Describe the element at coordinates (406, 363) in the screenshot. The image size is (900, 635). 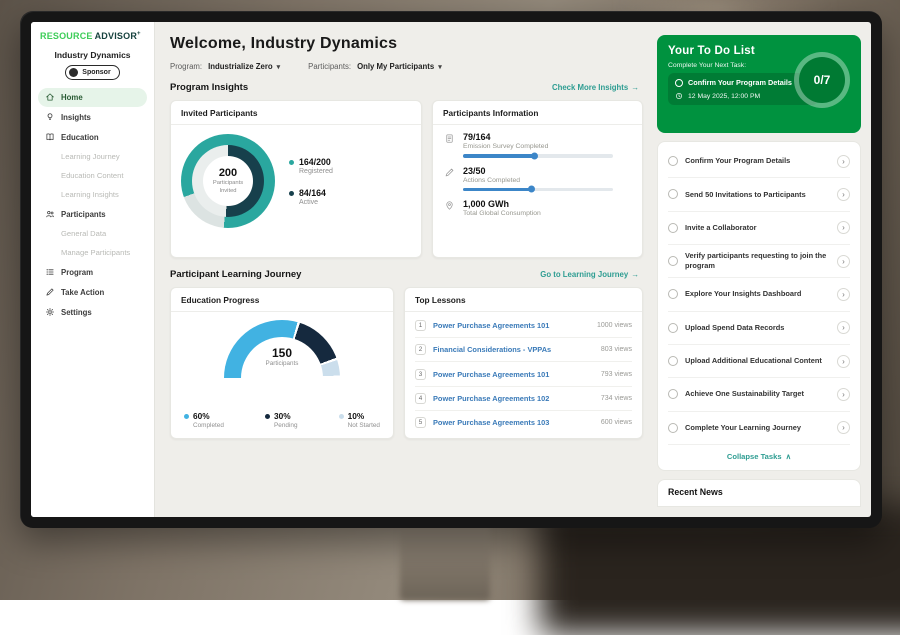
I see `learning-cards-row: Education Progress 150 Participants` at that location.